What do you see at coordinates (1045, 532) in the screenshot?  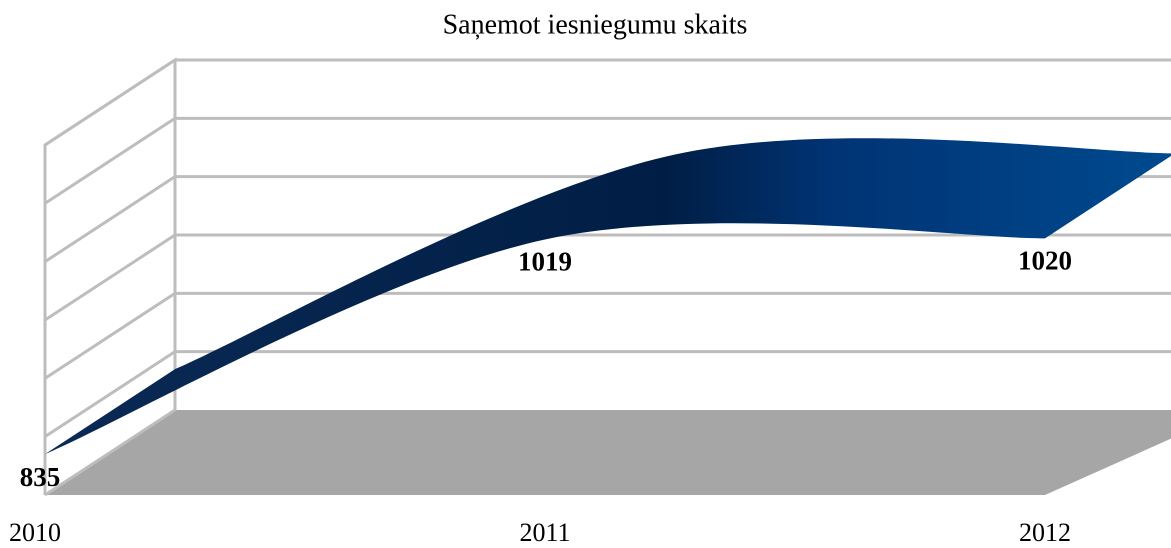 I see `x-tick-label: 2012` at bounding box center [1045, 532].